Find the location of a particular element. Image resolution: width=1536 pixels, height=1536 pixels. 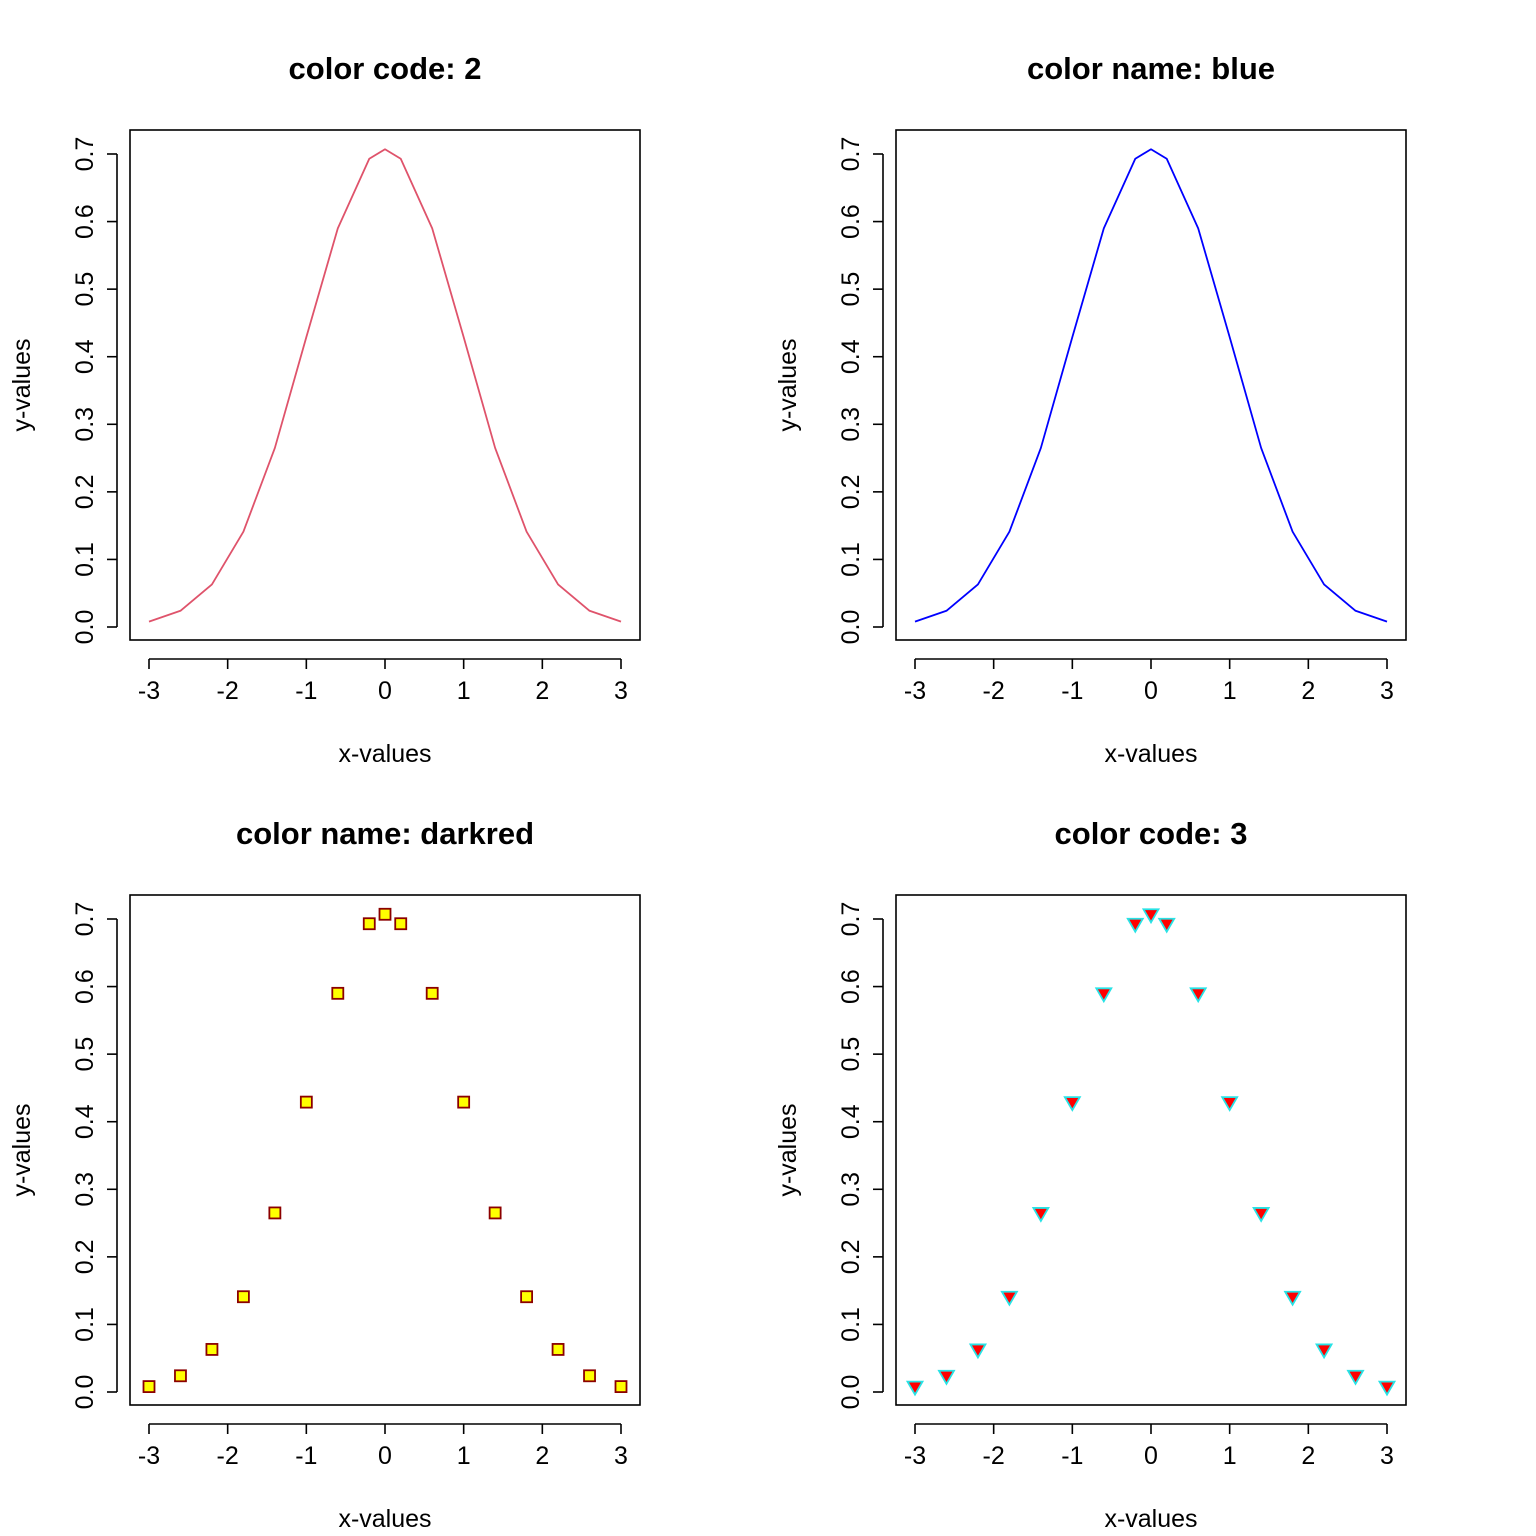

chart-title: color code: 3 is located at coordinates (1151, 833).